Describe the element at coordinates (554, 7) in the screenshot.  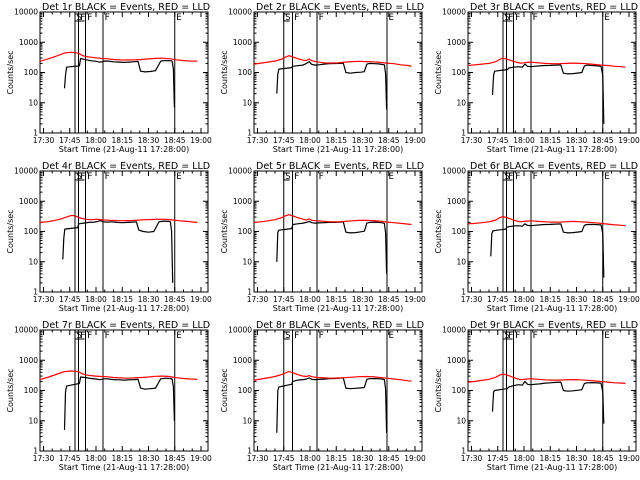
I see `panel-title: Det 3r BLACK = Events, RED = LLD` at that location.